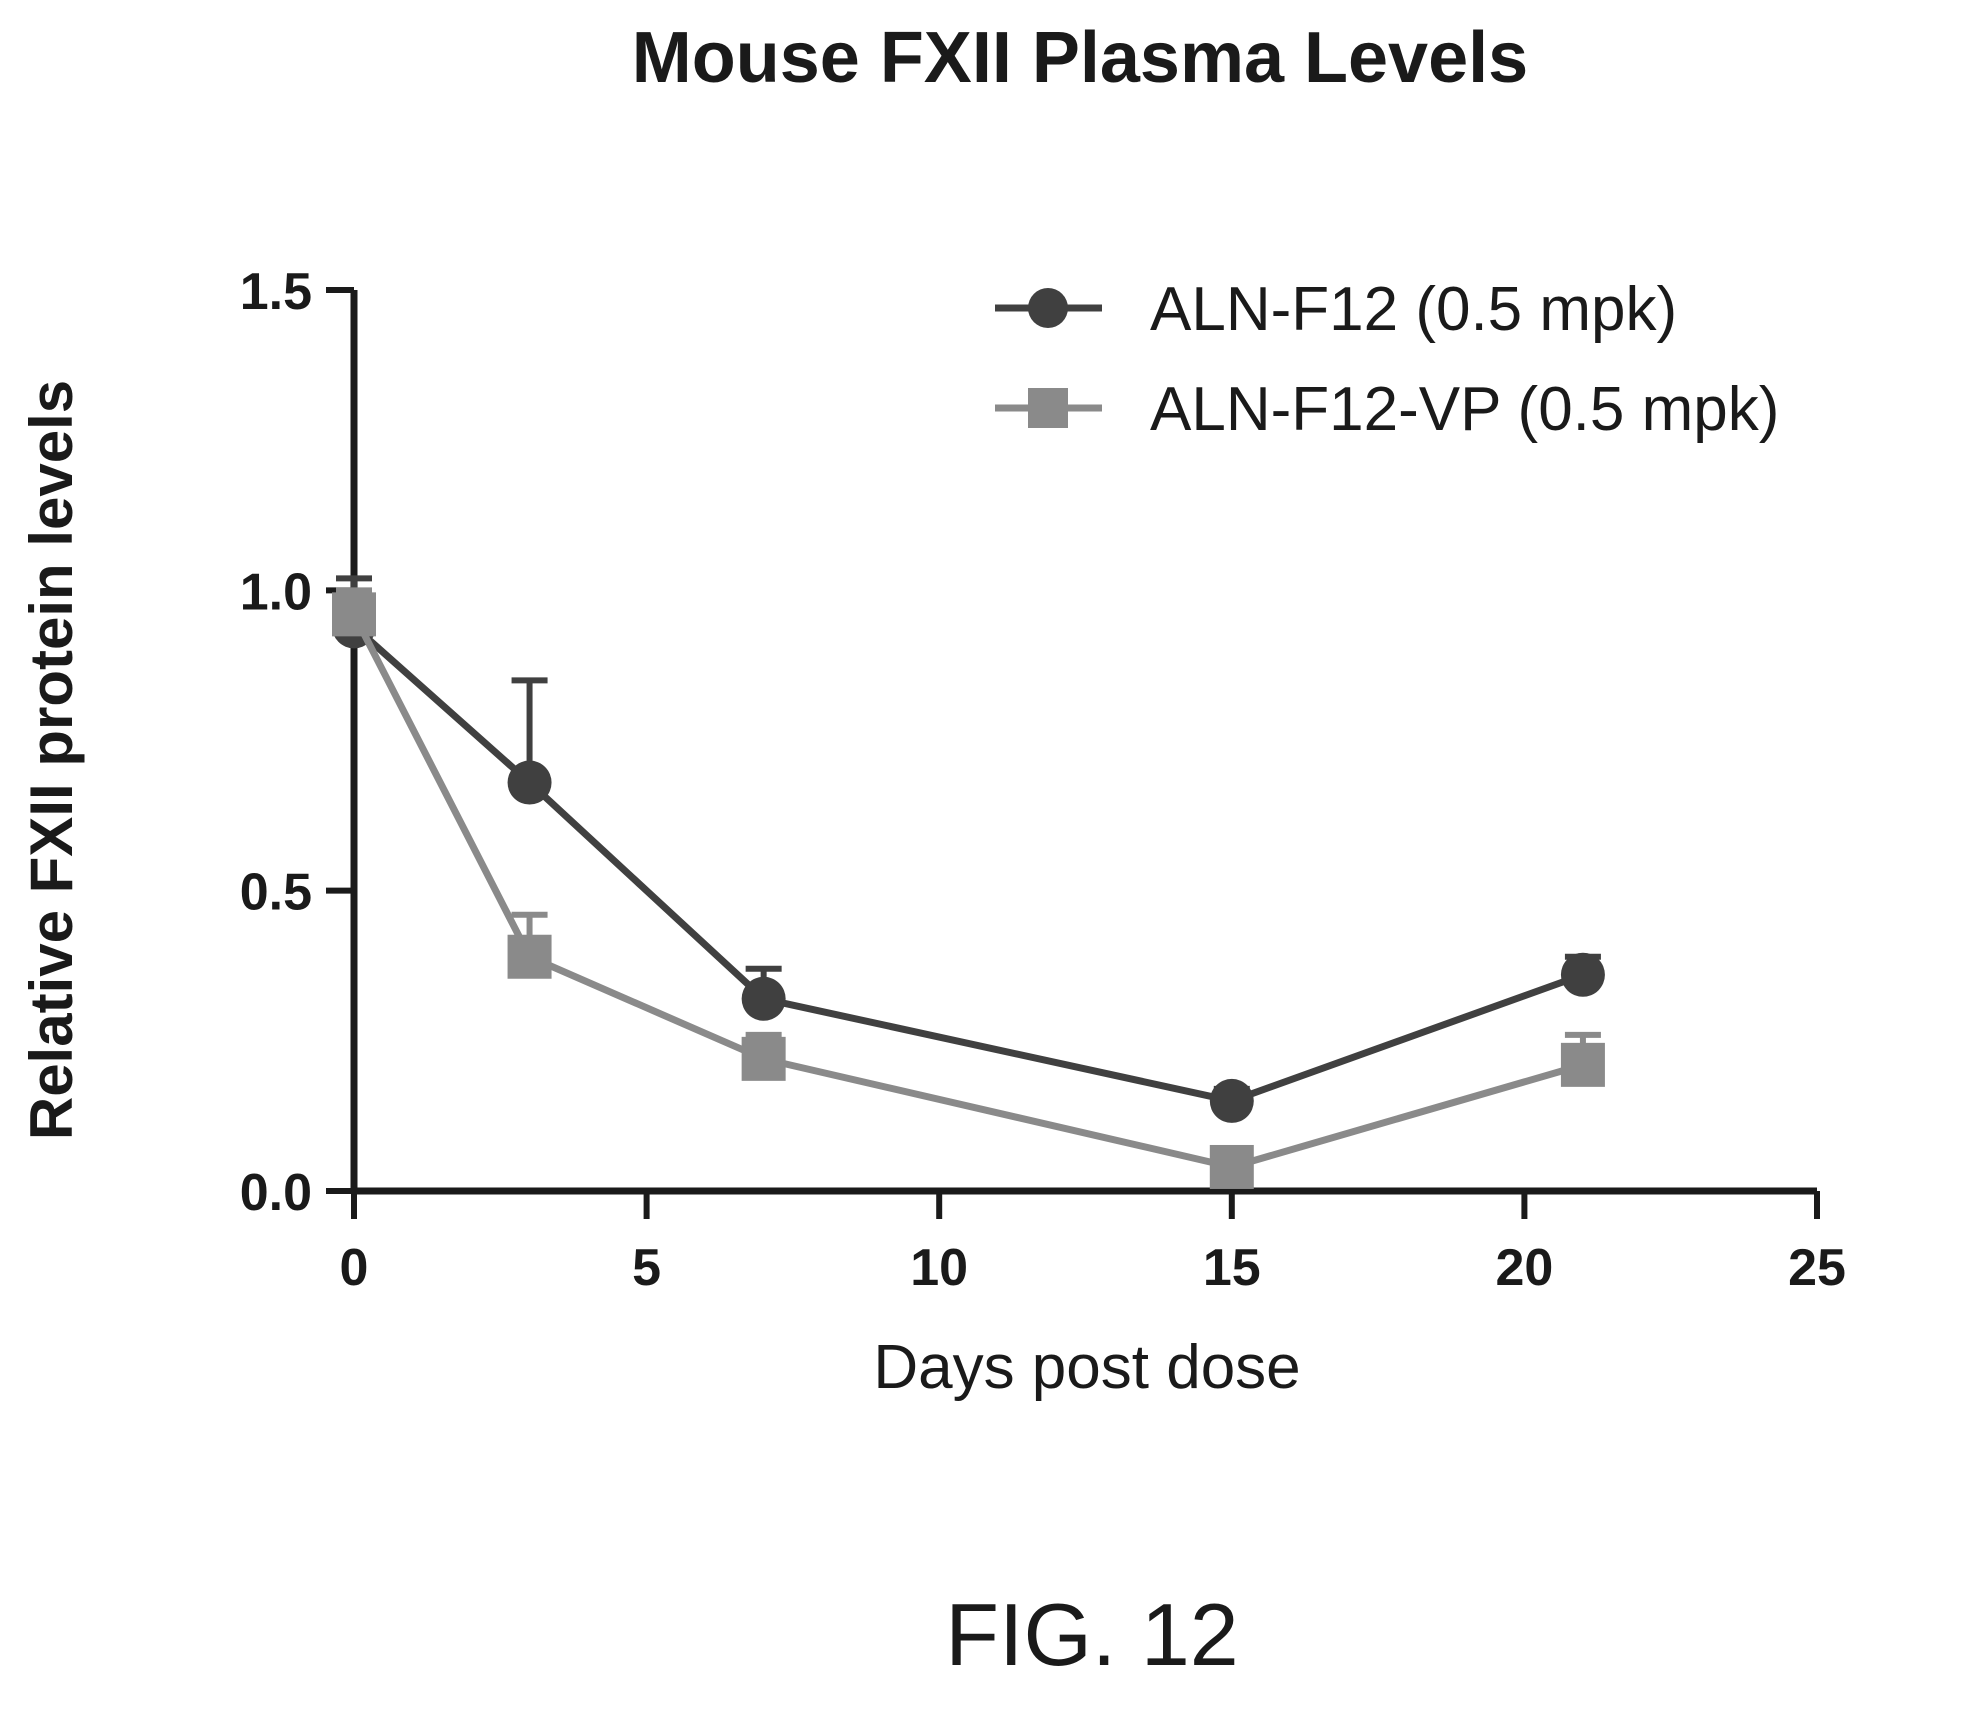 The width and height of the screenshot is (1982, 1722). I want to click on x-axis-label: Days post dose, so click(1086, 1367).